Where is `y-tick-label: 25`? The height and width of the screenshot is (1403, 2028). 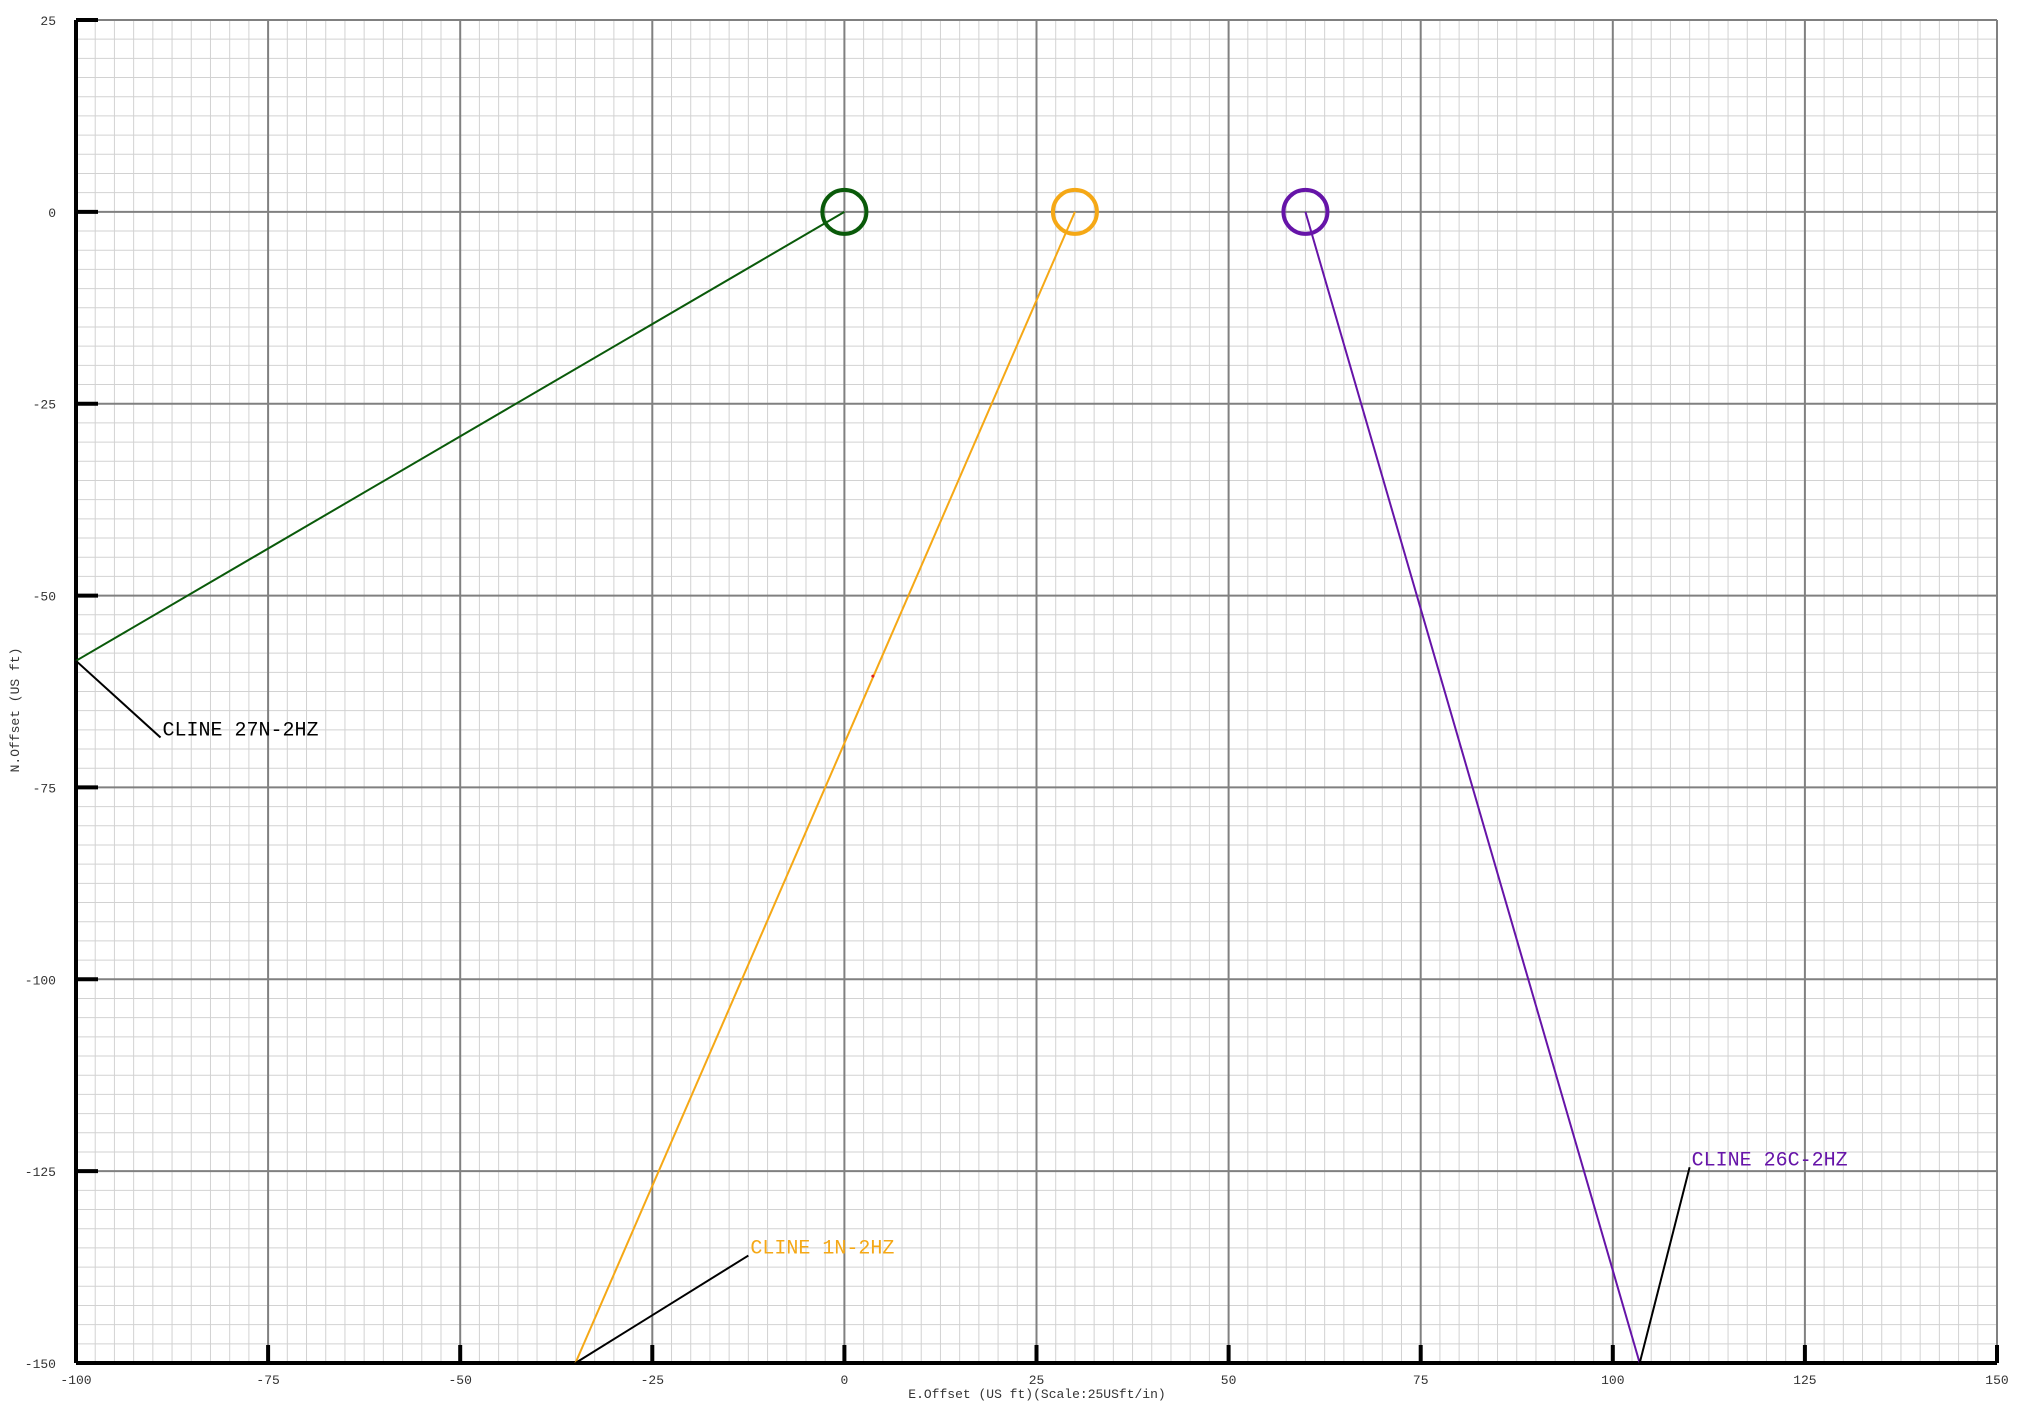
y-tick-label: 25 is located at coordinates (48, 21).